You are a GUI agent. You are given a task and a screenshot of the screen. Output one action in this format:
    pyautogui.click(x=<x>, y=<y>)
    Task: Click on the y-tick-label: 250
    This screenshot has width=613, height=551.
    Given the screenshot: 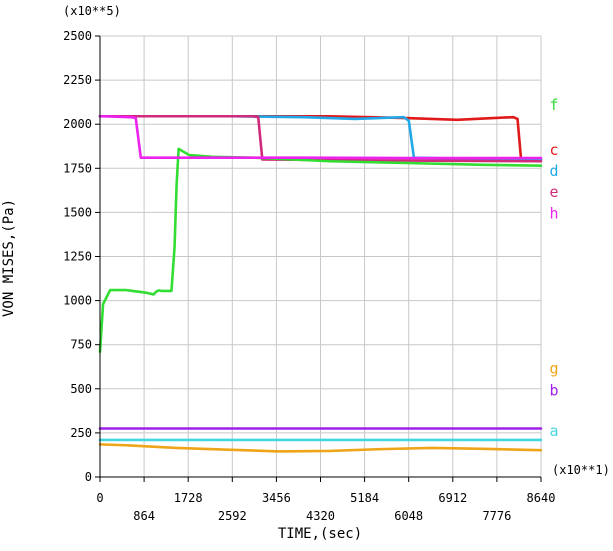 What is the action you would take?
    pyautogui.click(x=81, y=433)
    